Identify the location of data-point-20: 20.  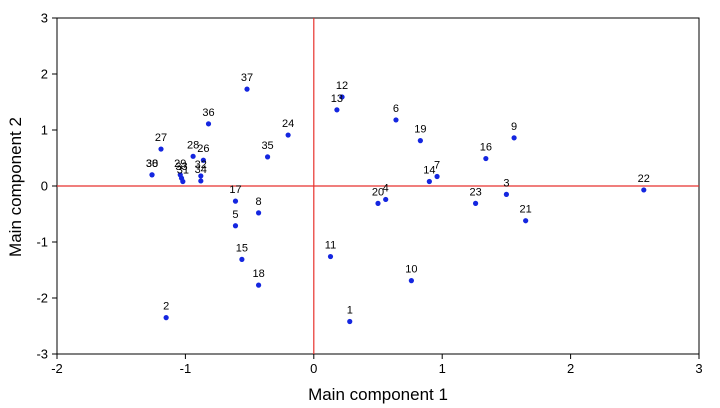
(378, 196).